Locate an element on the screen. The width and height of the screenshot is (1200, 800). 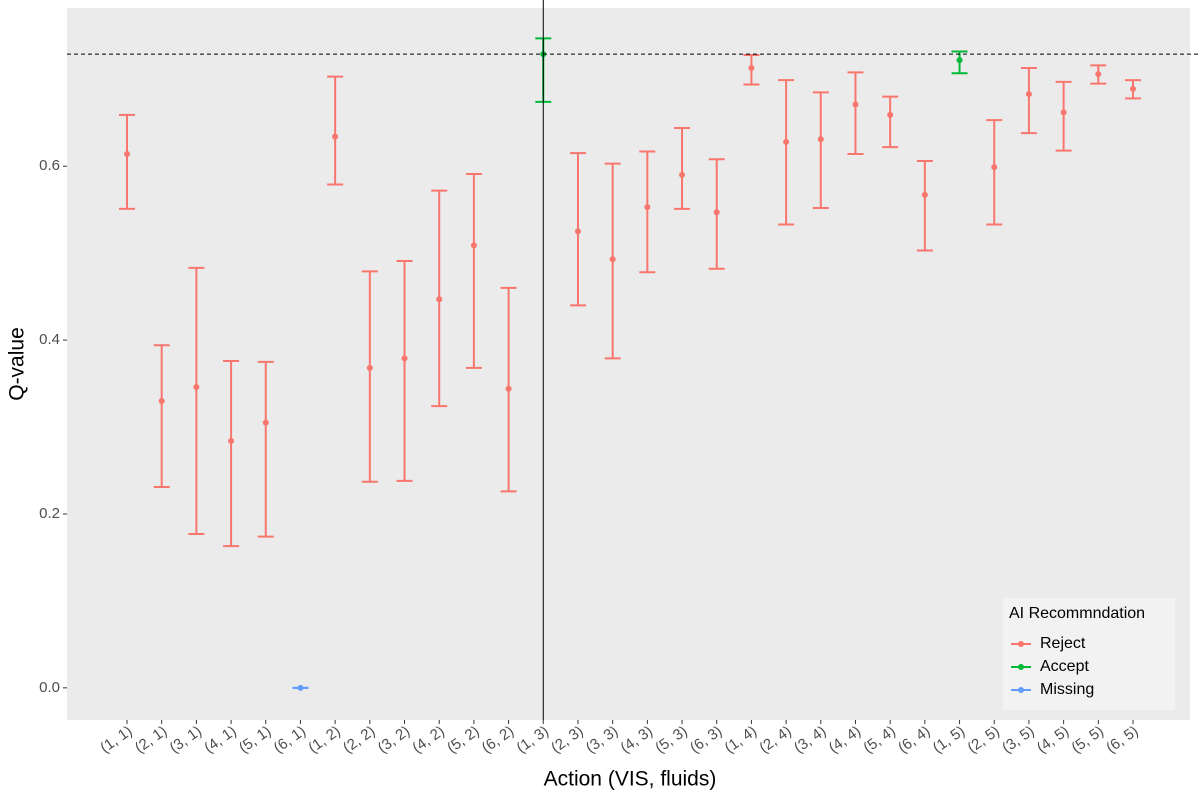
y-tick-label: 0.4 is located at coordinates (49, 339).